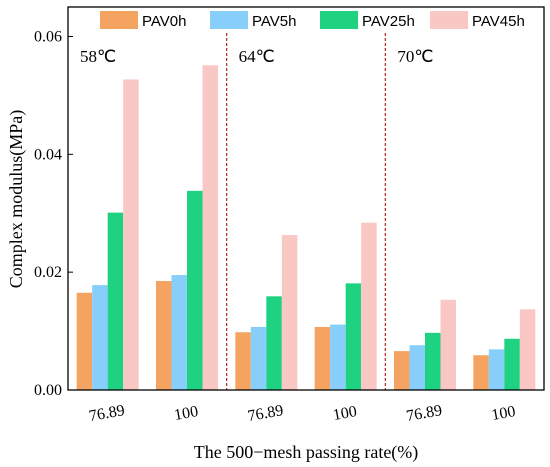  What do you see at coordinates (48, 36) in the screenshot?
I see `y-tick-label: 0.06` at bounding box center [48, 36].